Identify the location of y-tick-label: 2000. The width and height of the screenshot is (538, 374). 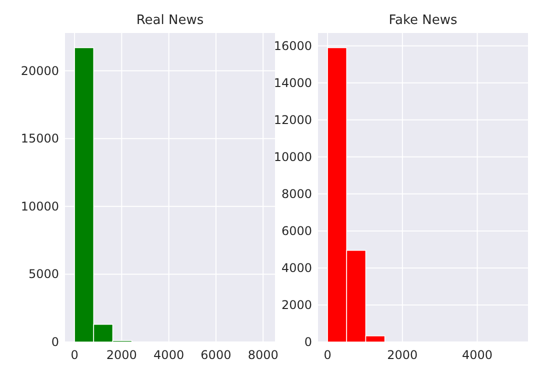
(296, 305).